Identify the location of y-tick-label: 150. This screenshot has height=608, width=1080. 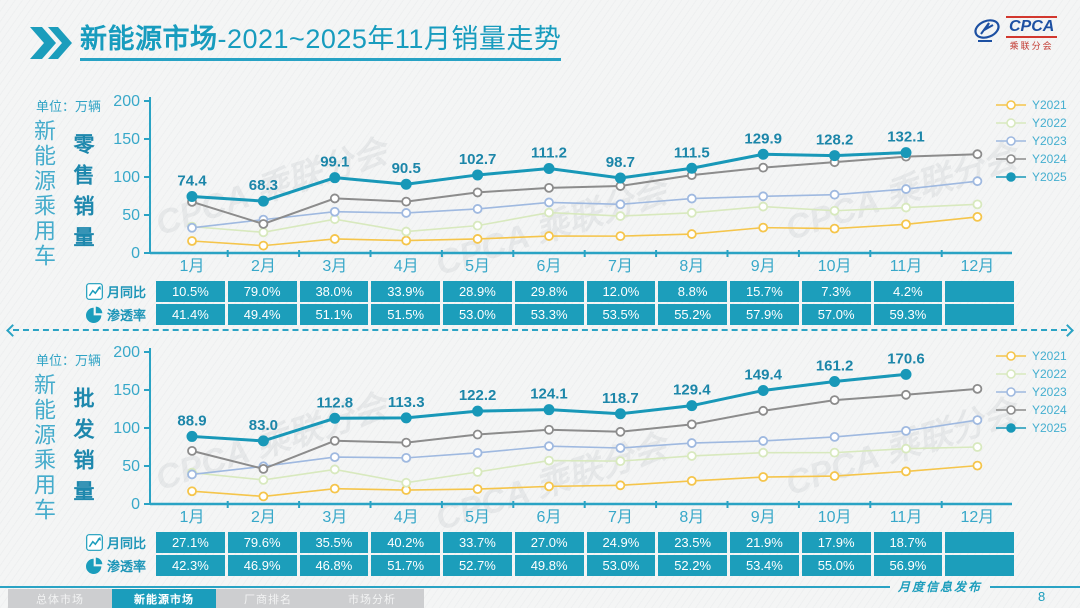
(126, 390).